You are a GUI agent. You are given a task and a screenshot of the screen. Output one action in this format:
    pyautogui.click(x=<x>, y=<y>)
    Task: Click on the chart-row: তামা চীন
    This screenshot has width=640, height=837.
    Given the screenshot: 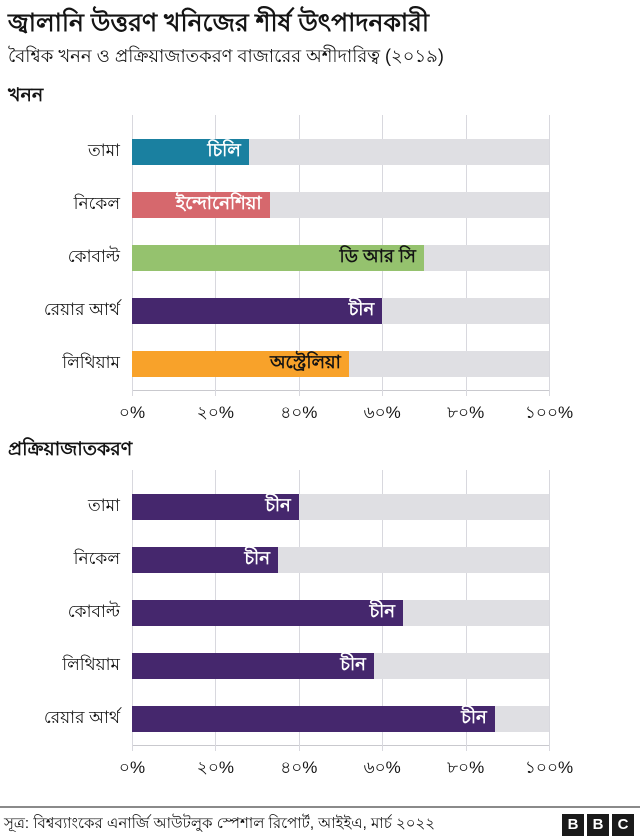 What is the action you would take?
    pyautogui.click(x=318, y=506)
    